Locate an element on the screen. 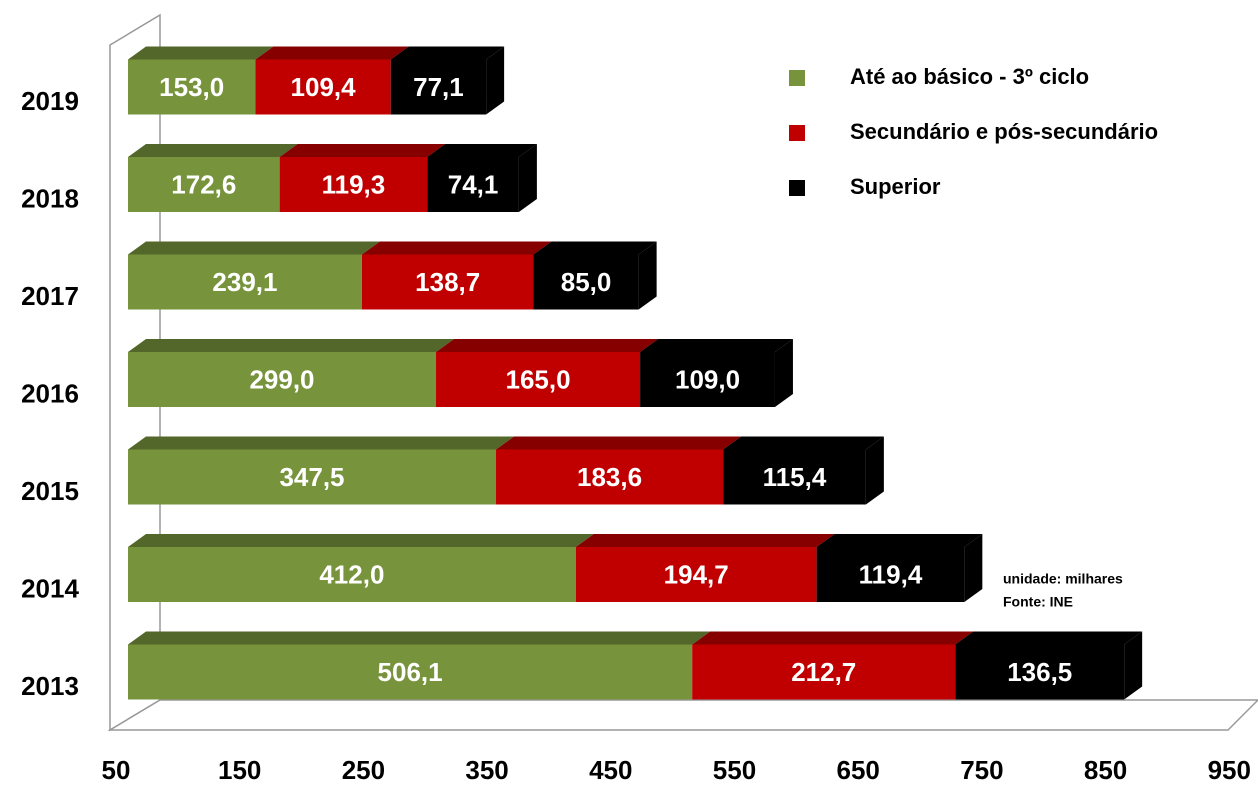 The image size is (1258, 796). legend-label: Secundário e pós-secundário is located at coordinates (1004, 131).